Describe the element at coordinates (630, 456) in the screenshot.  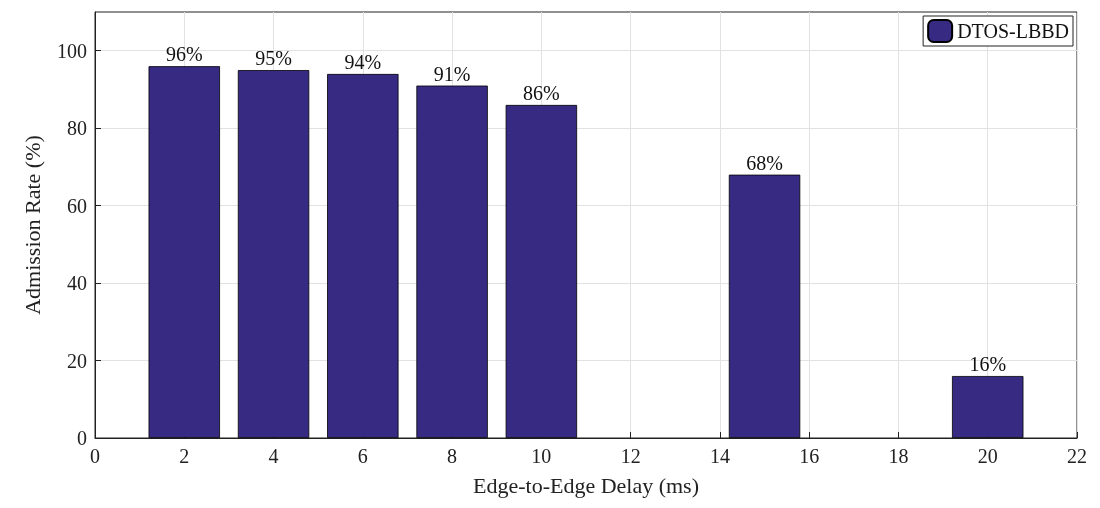
I see `x-tick-label: 12` at that location.